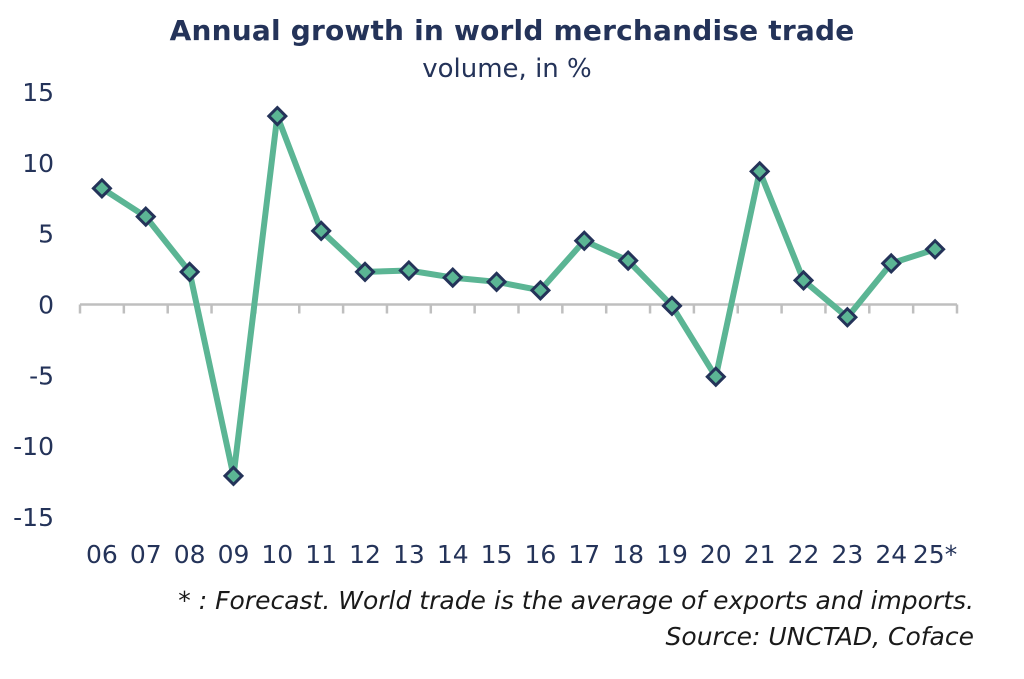  Describe the element at coordinates (46, 234) in the screenshot. I see `y-tick-label: 5` at that location.